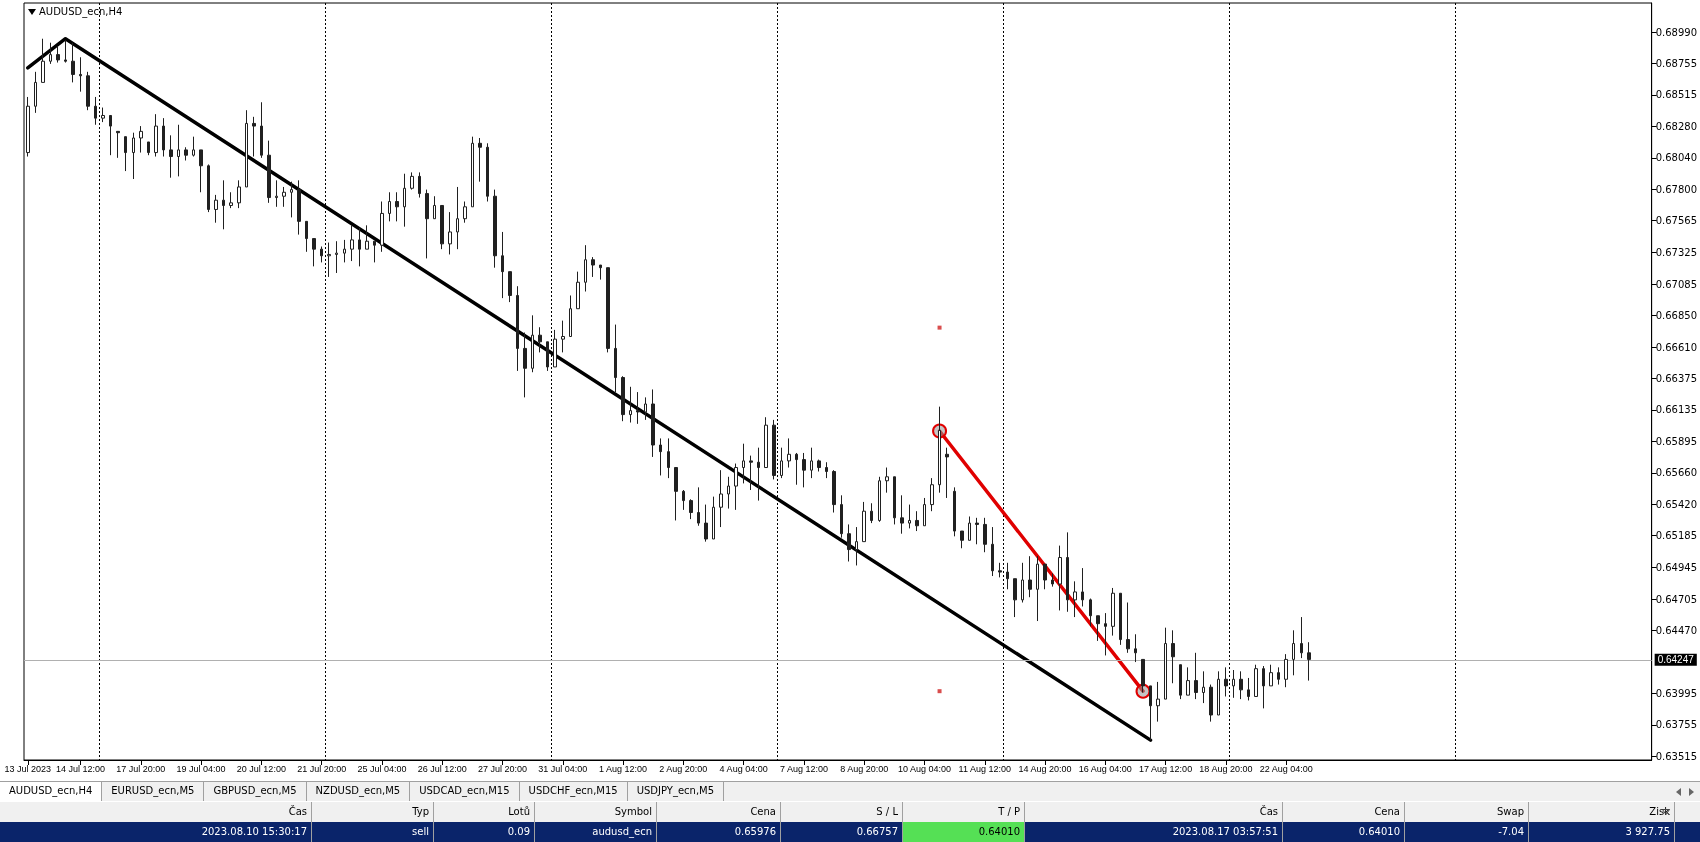  Describe the element at coordinates (939, 691) in the screenshot. I see `point` at that location.